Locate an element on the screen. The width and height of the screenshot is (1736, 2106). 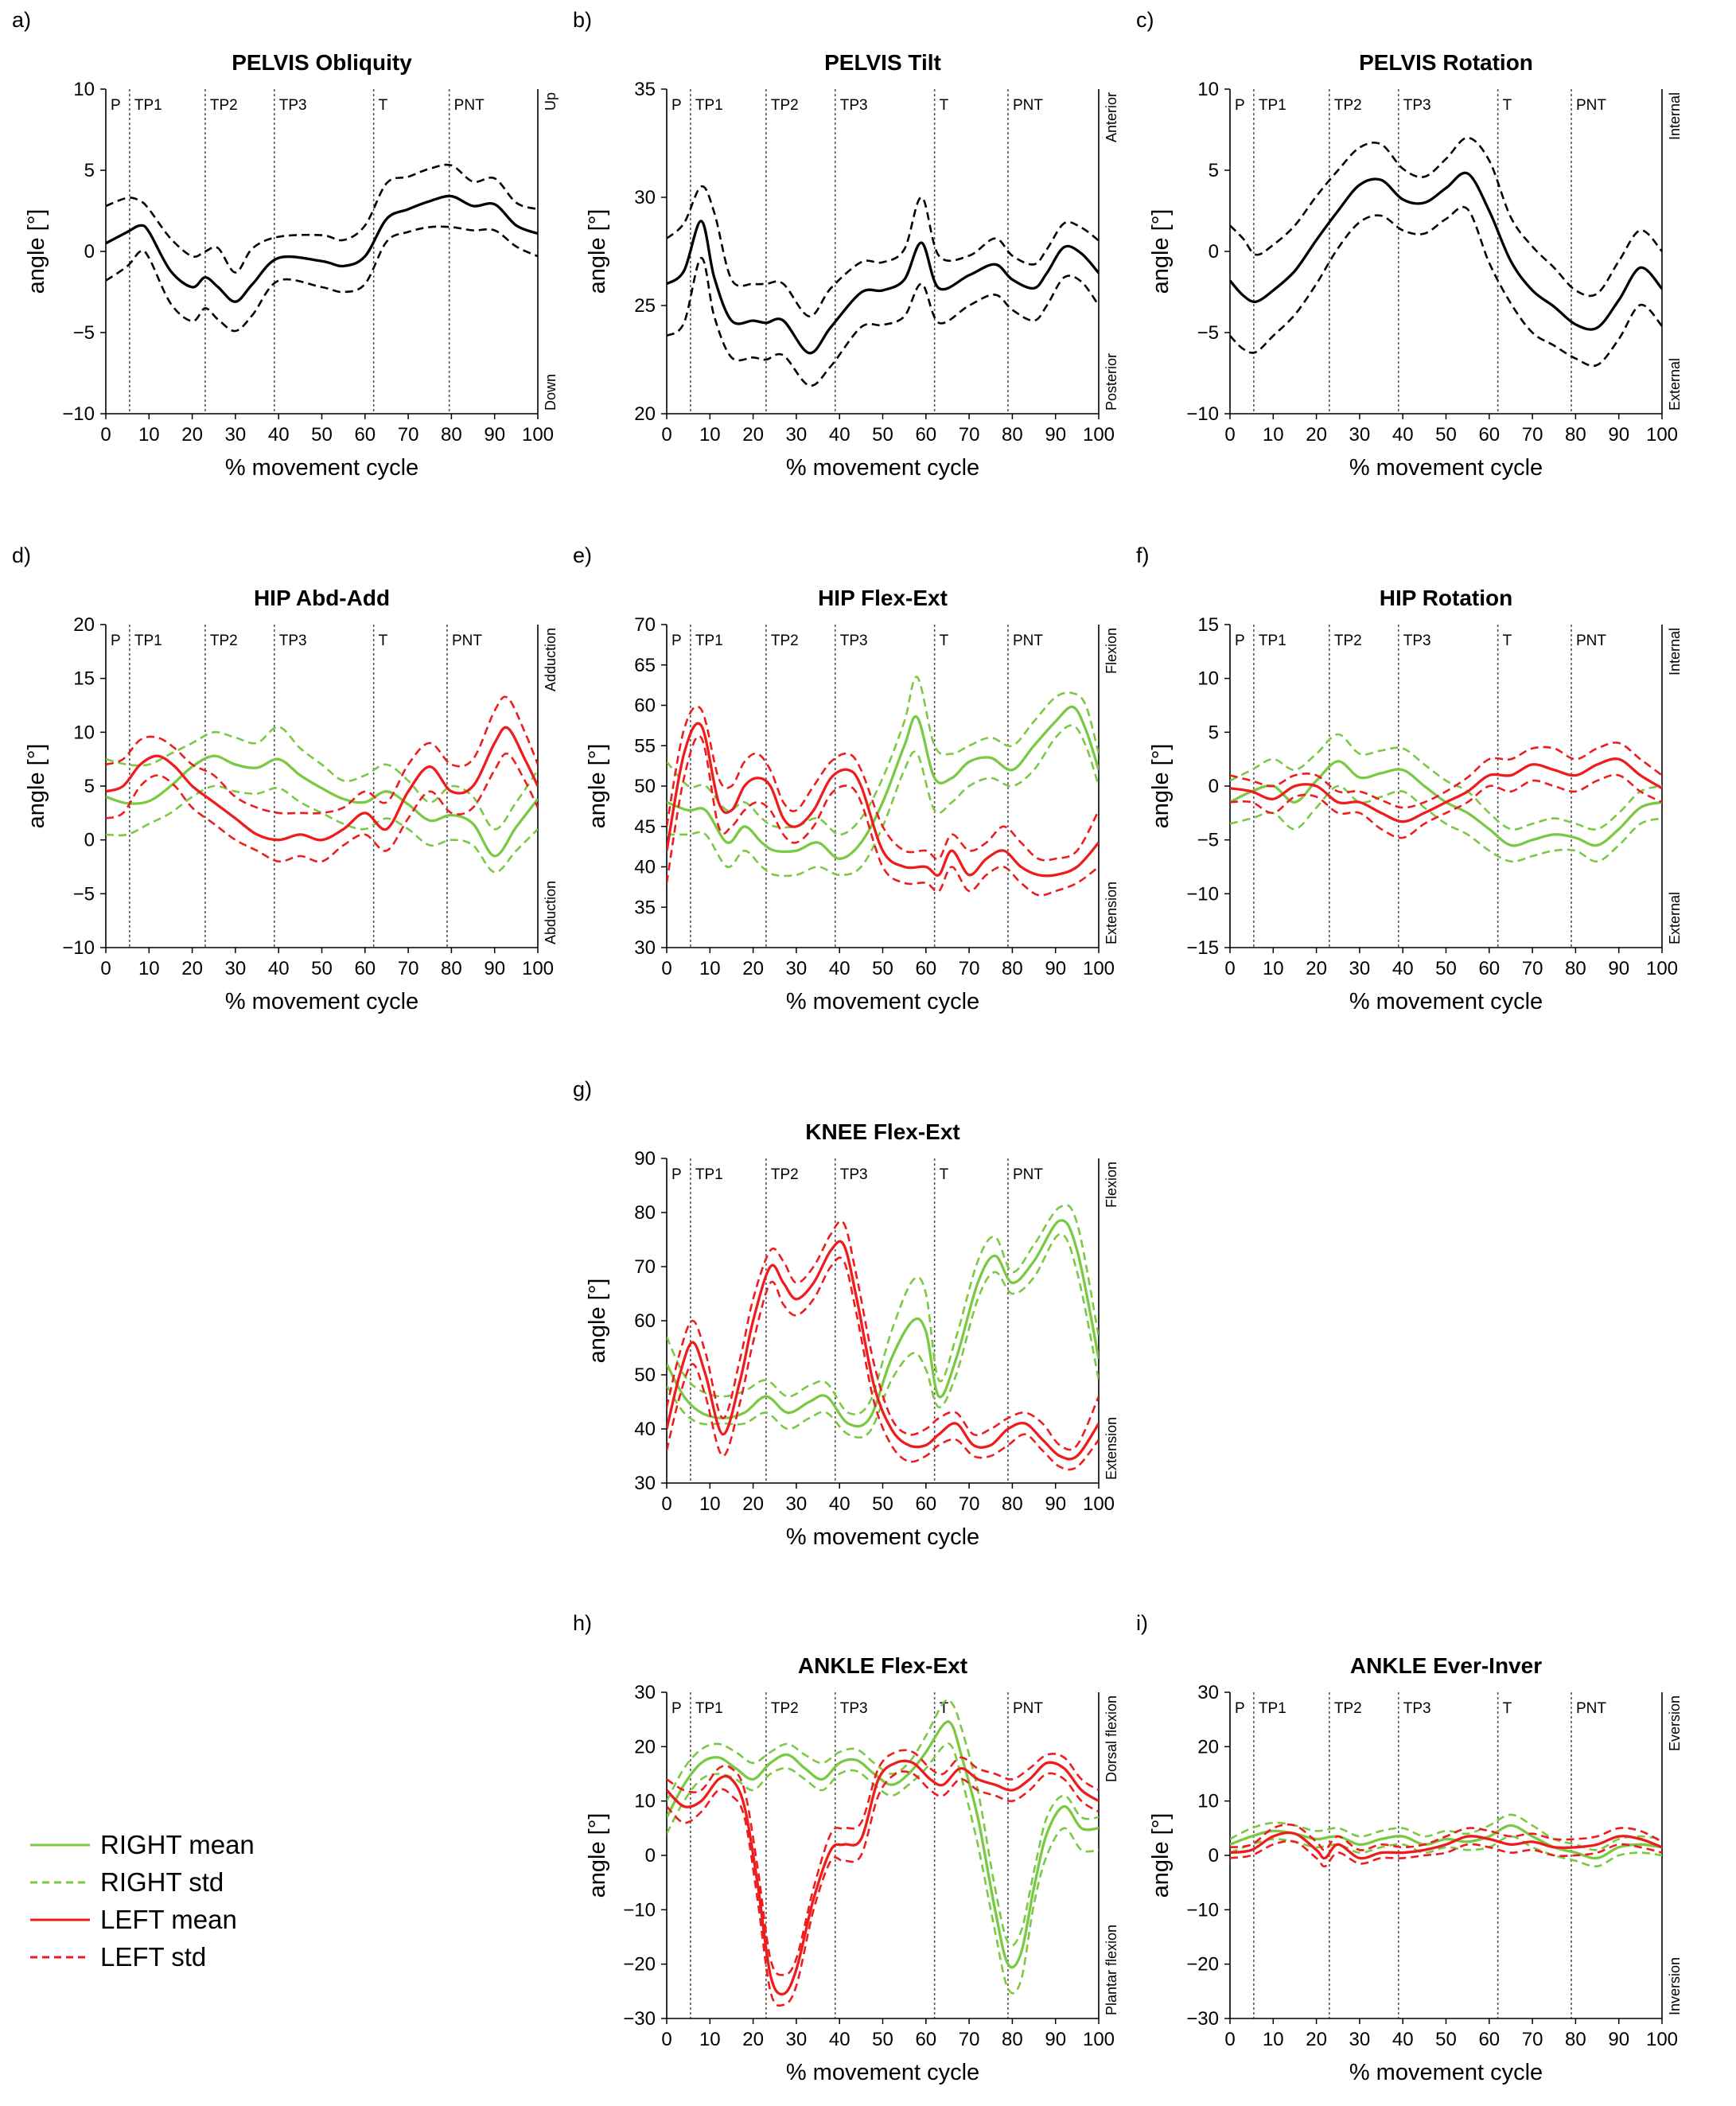
chart-title: ANKLE Flex-Ext is located at coordinates (883, 1666).